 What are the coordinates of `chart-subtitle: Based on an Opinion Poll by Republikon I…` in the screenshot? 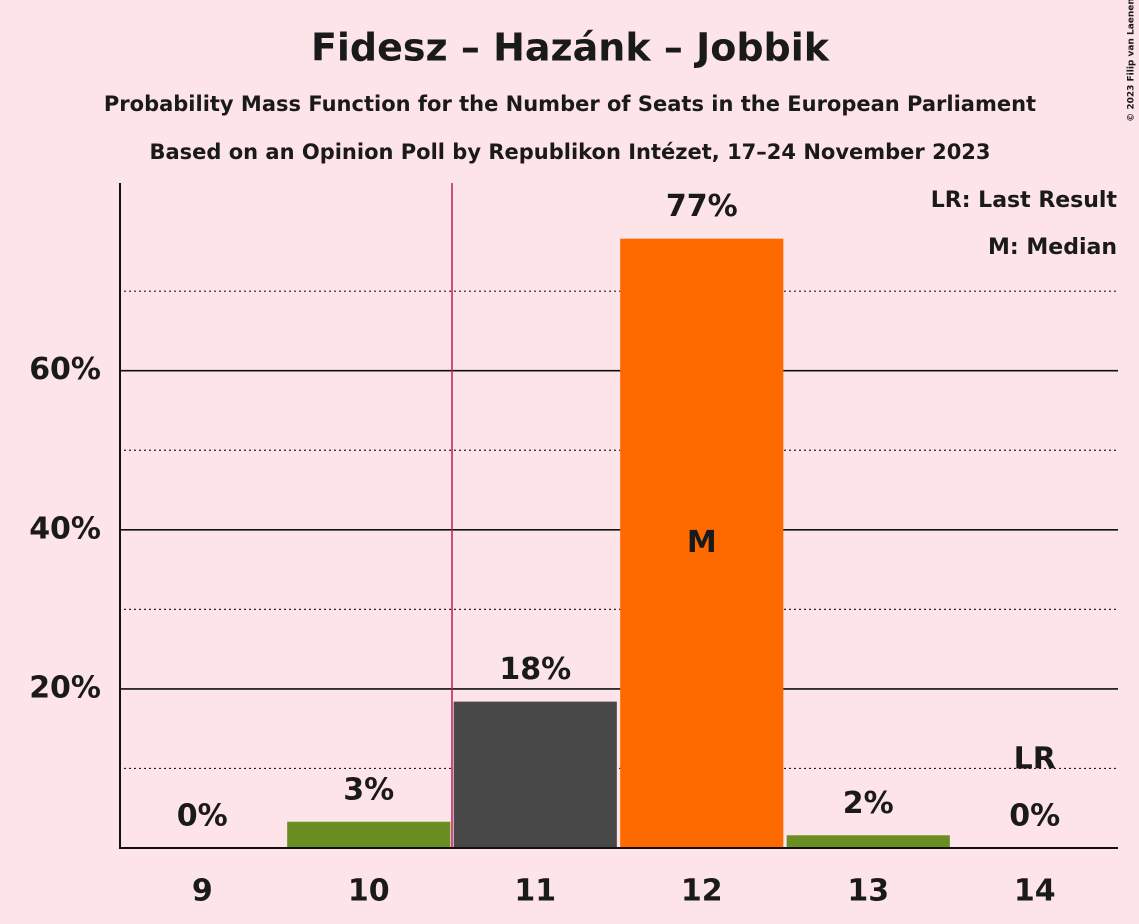 It's located at (569, 152).